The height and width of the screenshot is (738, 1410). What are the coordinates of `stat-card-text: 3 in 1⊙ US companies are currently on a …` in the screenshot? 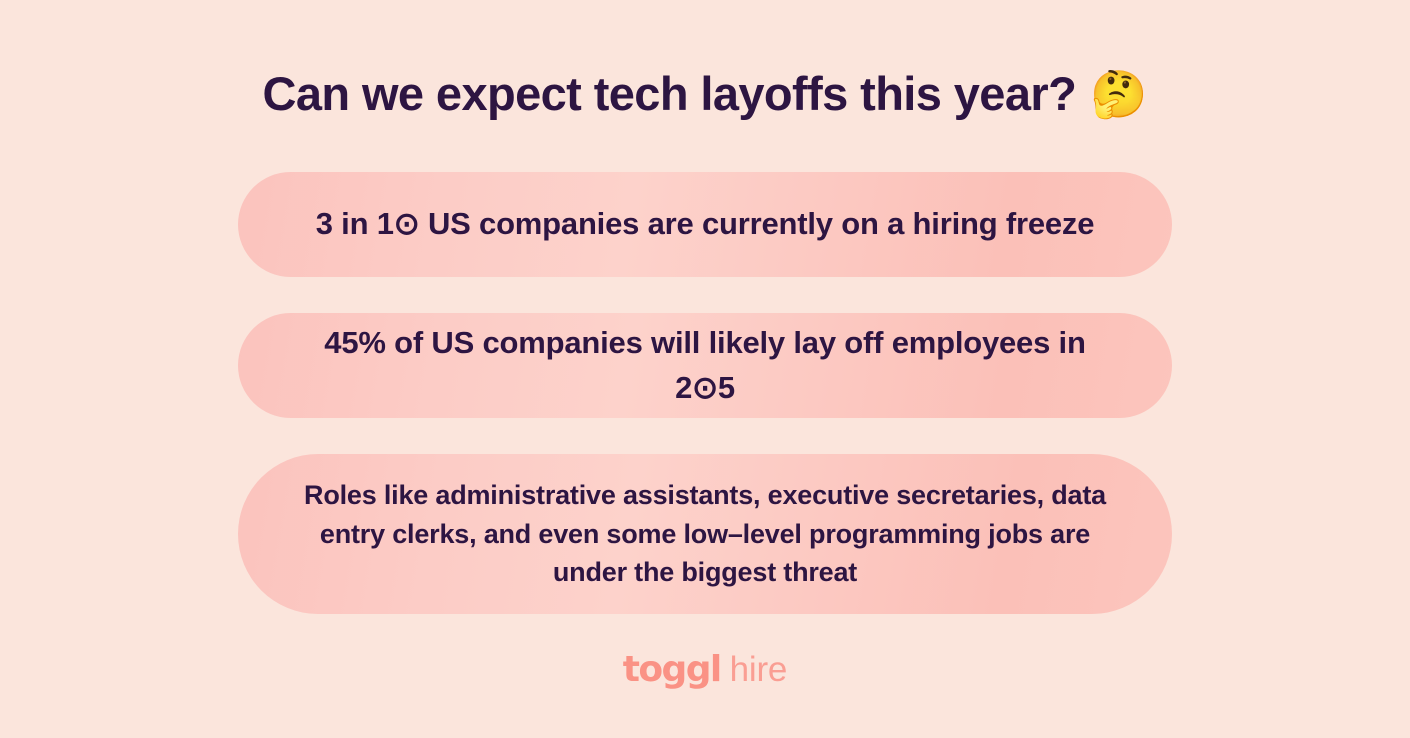 It's located at (705, 224).